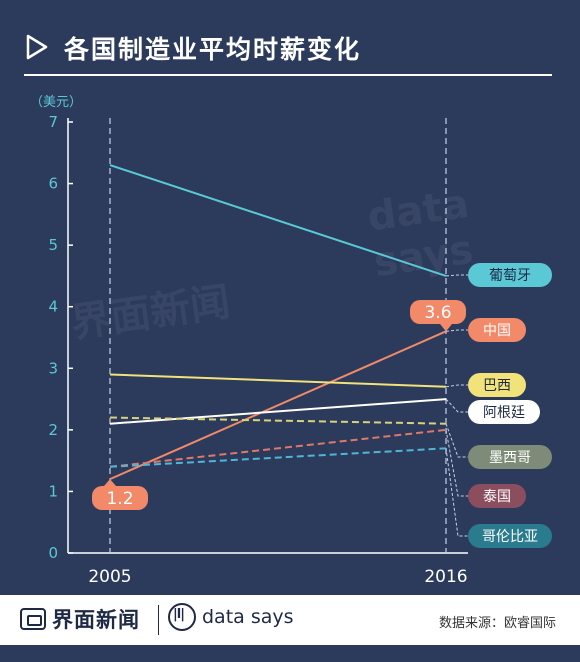  I want to click on y-tick-label: 7, so click(53, 122).